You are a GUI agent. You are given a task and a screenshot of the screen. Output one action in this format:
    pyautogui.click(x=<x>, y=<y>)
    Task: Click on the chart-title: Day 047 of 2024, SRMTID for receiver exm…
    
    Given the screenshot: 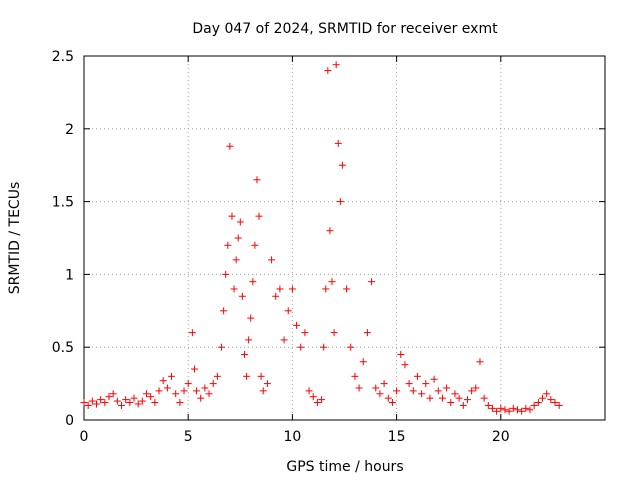 What is the action you would take?
    pyautogui.click(x=345, y=29)
    